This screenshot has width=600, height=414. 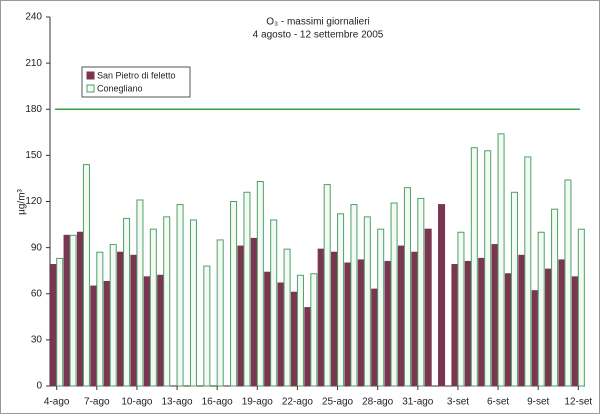 I want to click on y-tick-label: 120, so click(x=33, y=201).